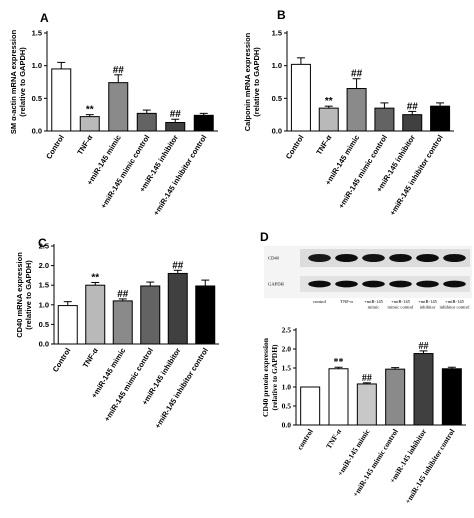 Image resolution: width=474 pixels, height=518 pixels. What do you see at coordinates (346, 301) in the screenshot?
I see `blot-lane-label: TNF-α` at bounding box center [346, 301].